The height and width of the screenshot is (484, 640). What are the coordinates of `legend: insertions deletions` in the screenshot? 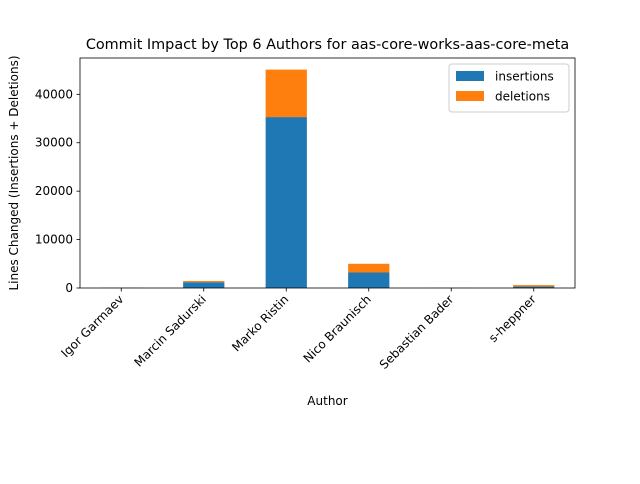 It's located at (509, 88).